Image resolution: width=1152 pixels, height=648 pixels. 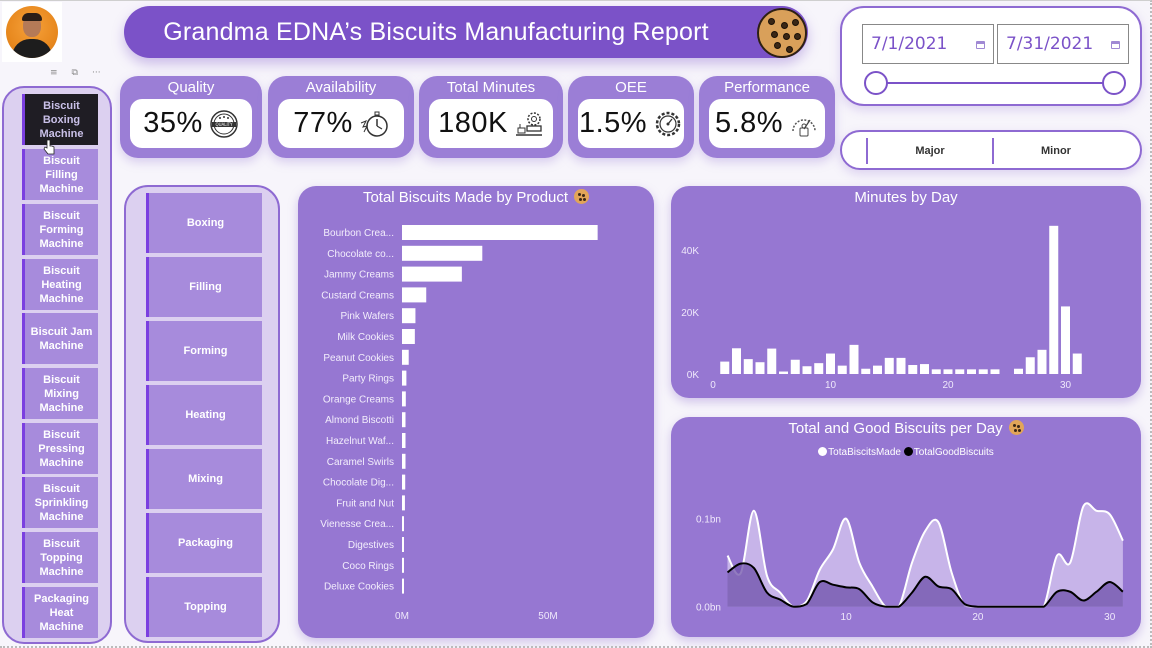 What do you see at coordinates (491, 117) in the screenshot?
I see `kpi-card-total-minutes: Total Minutes 180K` at bounding box center [491, 117].